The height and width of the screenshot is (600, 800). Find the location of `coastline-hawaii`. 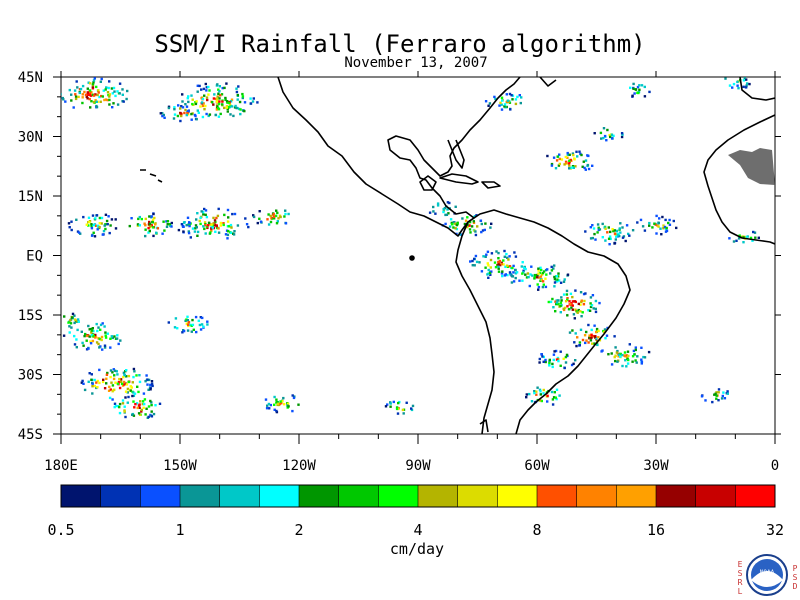

coastline-hawaii is located at coordinates (151, 176).